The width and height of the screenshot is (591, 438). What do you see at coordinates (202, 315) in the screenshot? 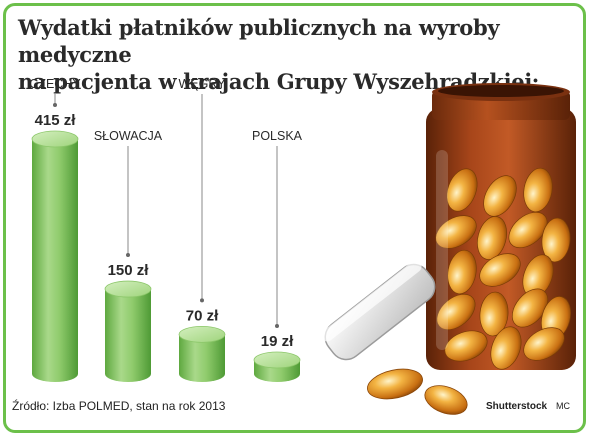
I see `value-label: 70 zł` at bounding box center [202, 315].